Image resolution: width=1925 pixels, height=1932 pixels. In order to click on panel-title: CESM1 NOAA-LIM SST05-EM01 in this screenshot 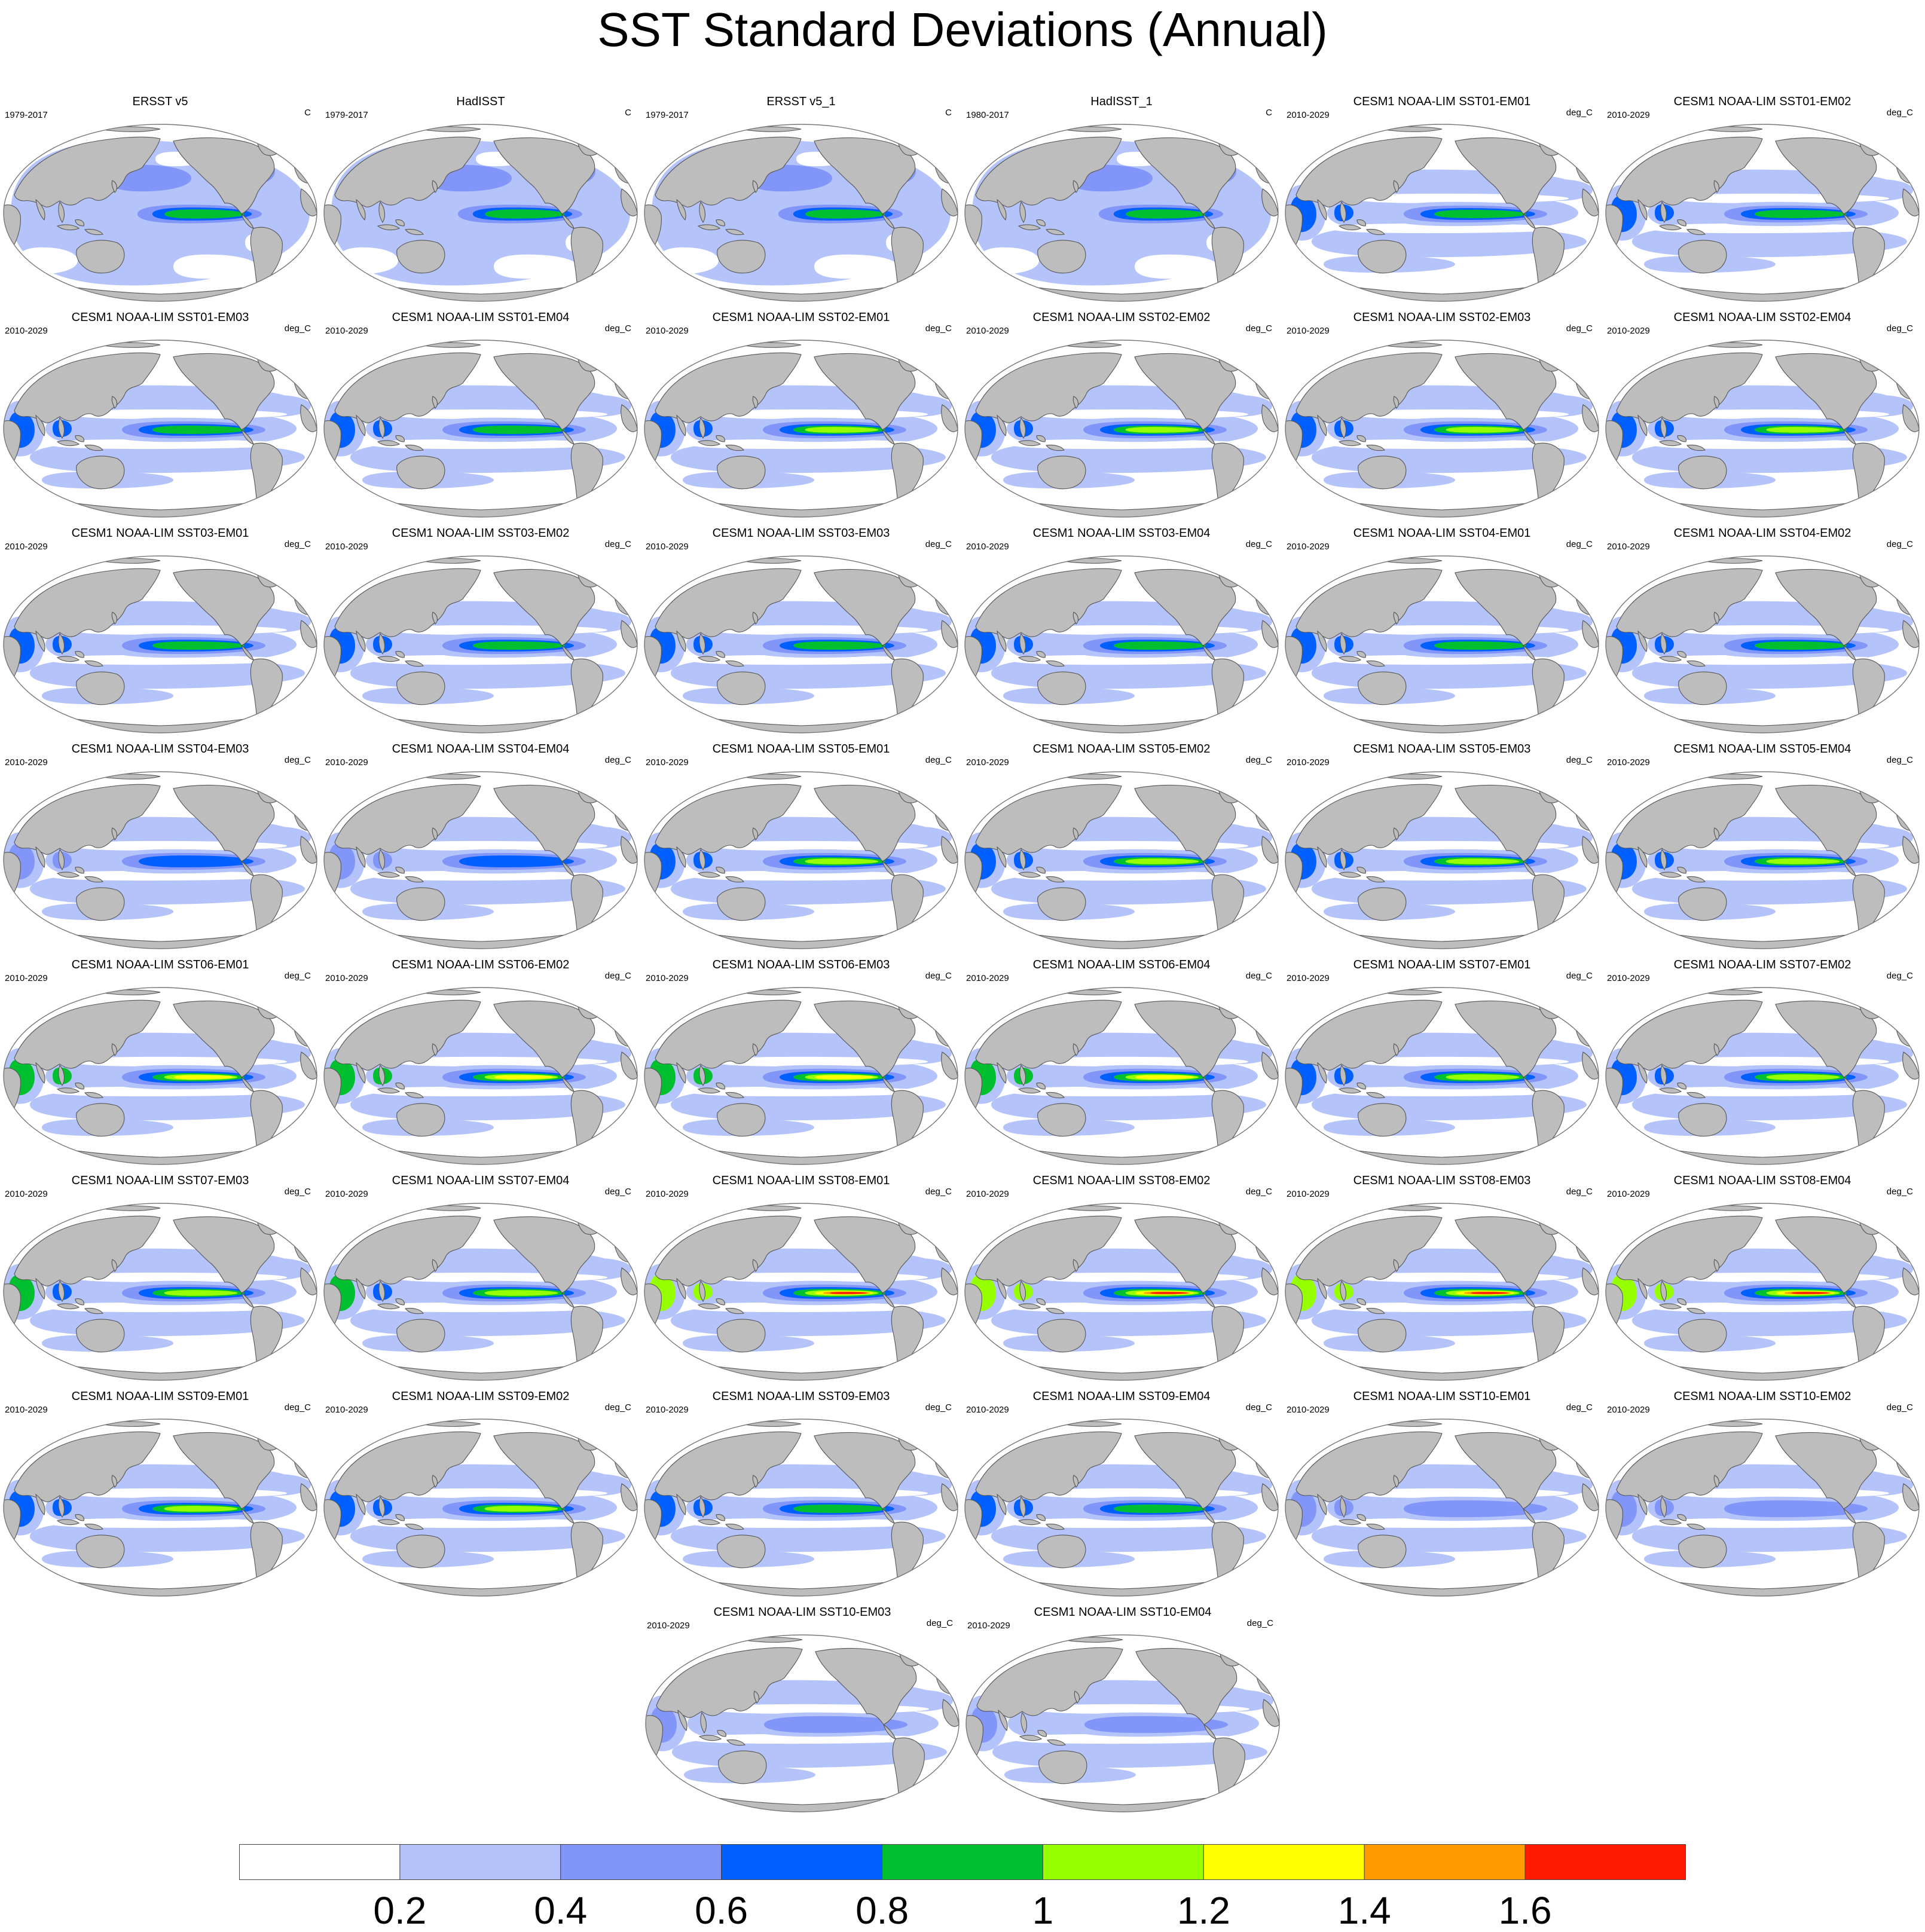, I will do `click(801, 749)`.